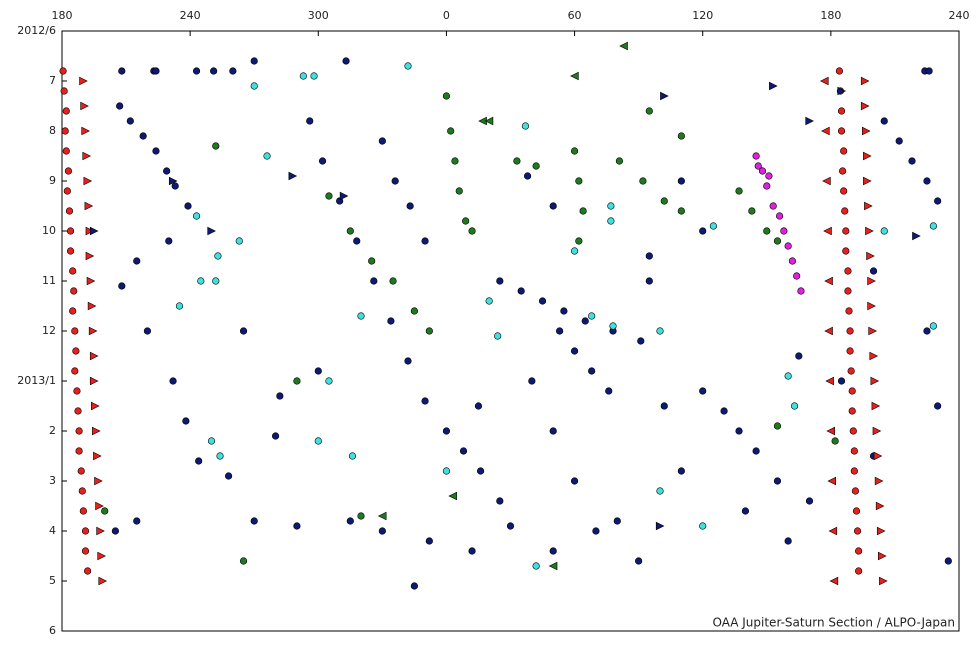  What do you see at coordinates (959, 15) in the screenshot?
I see `x-tick-label: 240` at bounding box center [959, 15].